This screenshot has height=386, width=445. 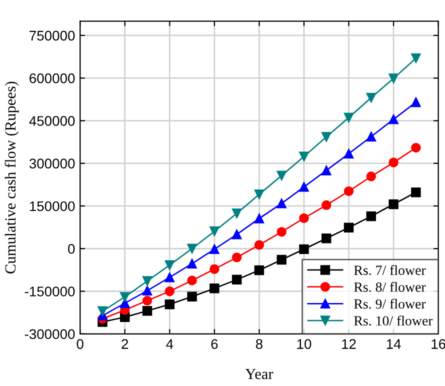 I want to click on legend-label: Rs. 7/ flower, so click(x=390, y=270).